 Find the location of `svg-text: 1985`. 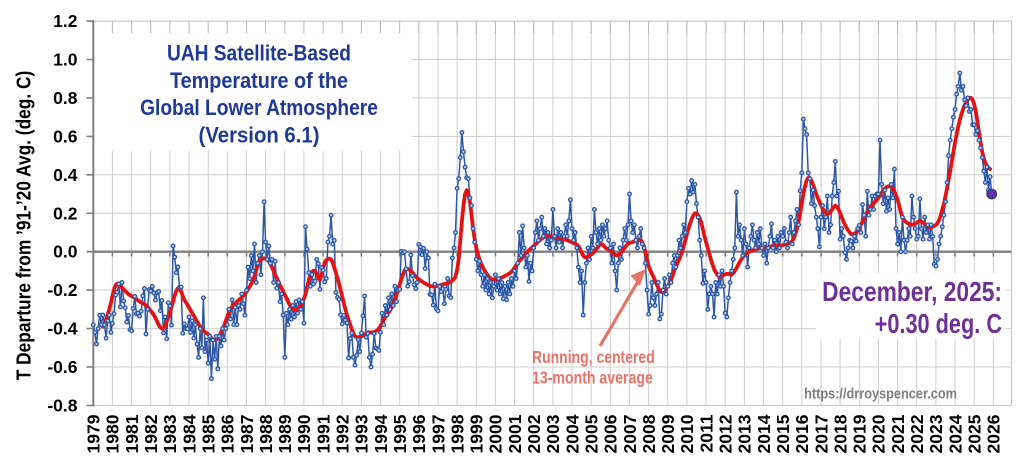

svg-text: 1985 is located at coordinates (209, 433).